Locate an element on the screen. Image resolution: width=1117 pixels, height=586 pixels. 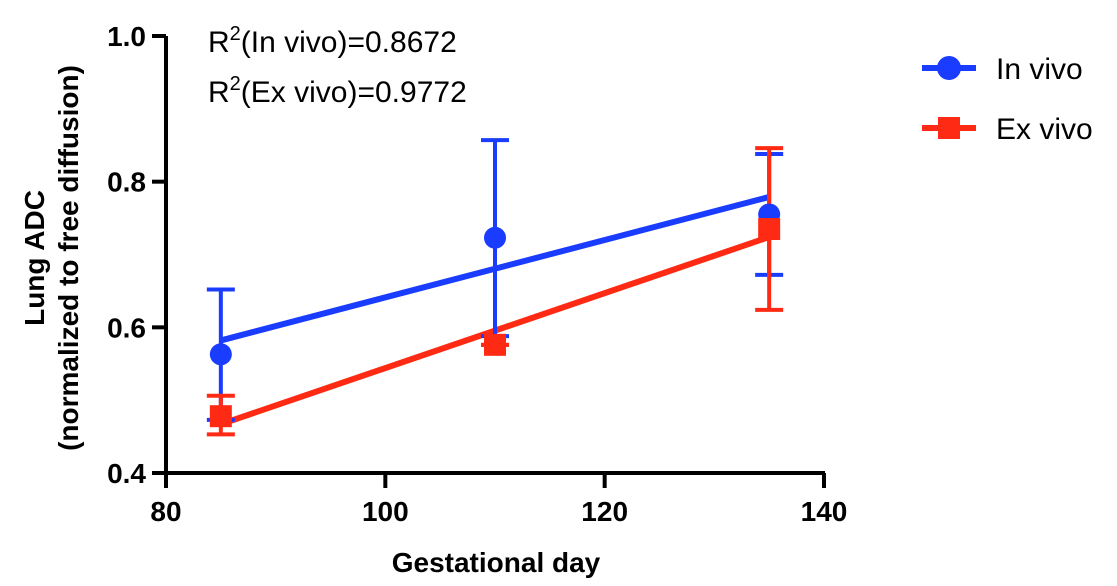
legend-invivo-label: In vivo is located at coordinates (1039, 69).